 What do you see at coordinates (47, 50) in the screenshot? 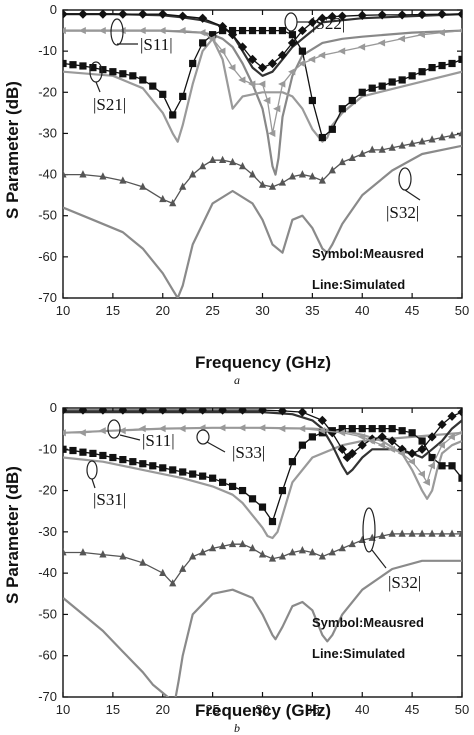
I see `y-tick-label: -10` at bounding box center [47, 50].